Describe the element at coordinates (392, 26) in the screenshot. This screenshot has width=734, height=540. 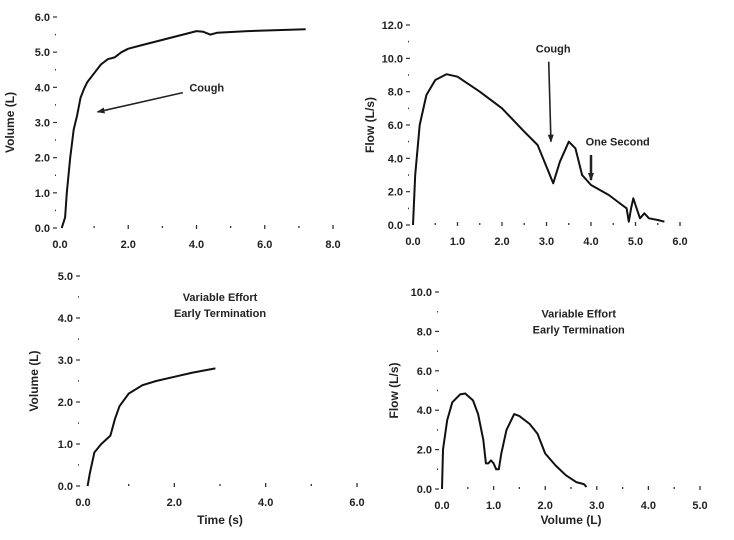
I see `y-tick-label: 12.0` at that location.